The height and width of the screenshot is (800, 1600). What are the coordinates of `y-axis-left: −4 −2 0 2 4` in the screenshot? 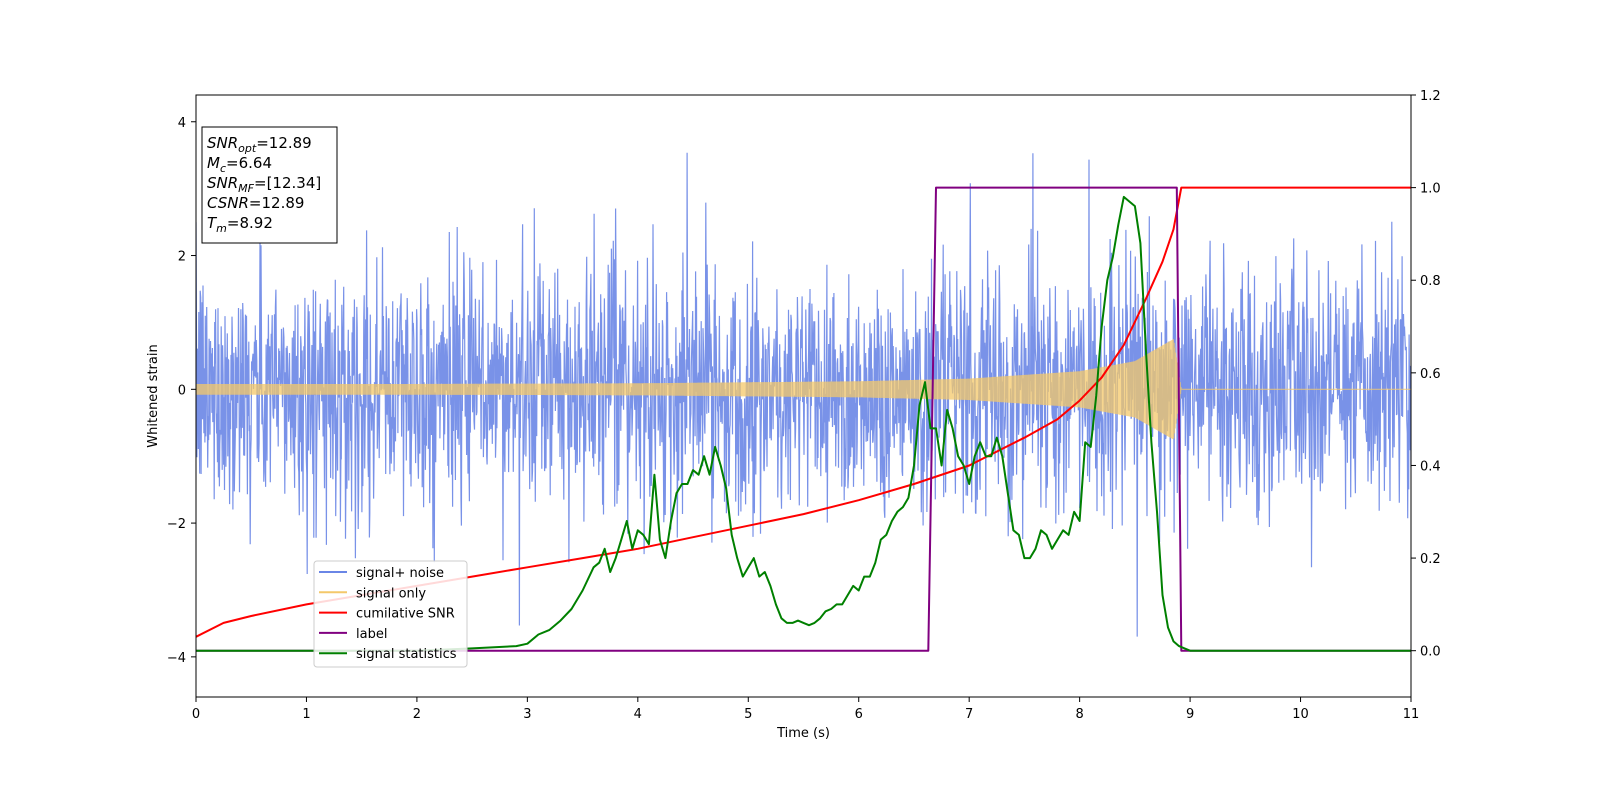 It's located at (181, 391).